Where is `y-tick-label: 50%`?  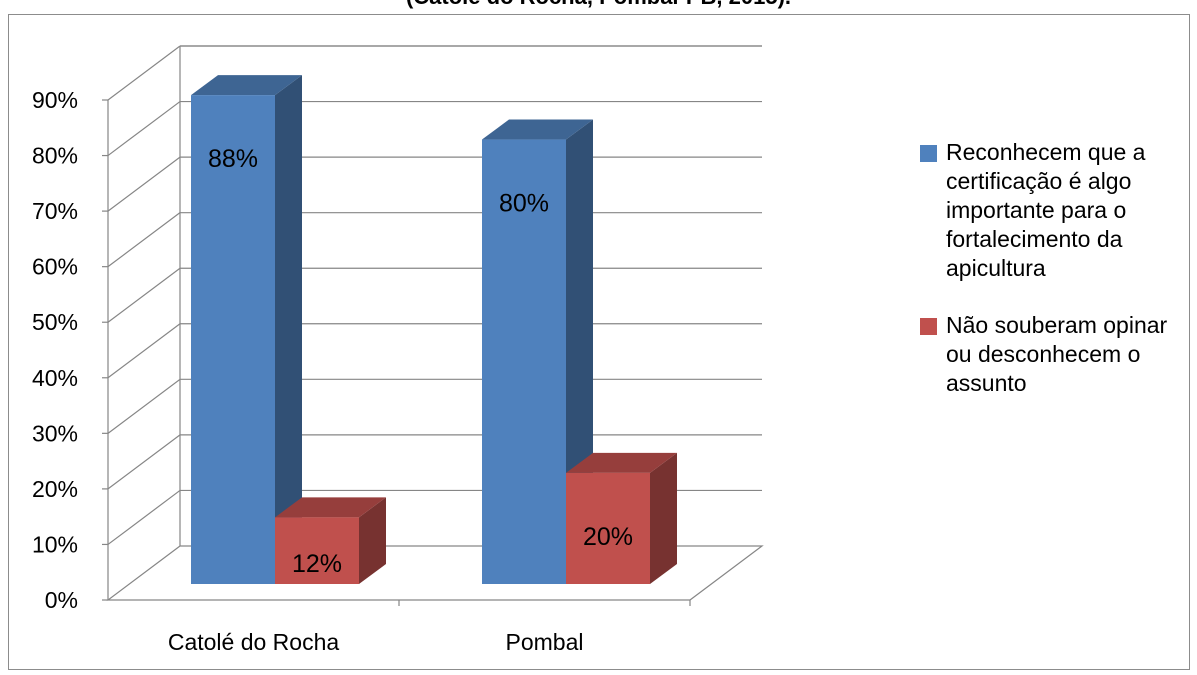
y-tick-label: 50% is located at coordinates (55, 322).